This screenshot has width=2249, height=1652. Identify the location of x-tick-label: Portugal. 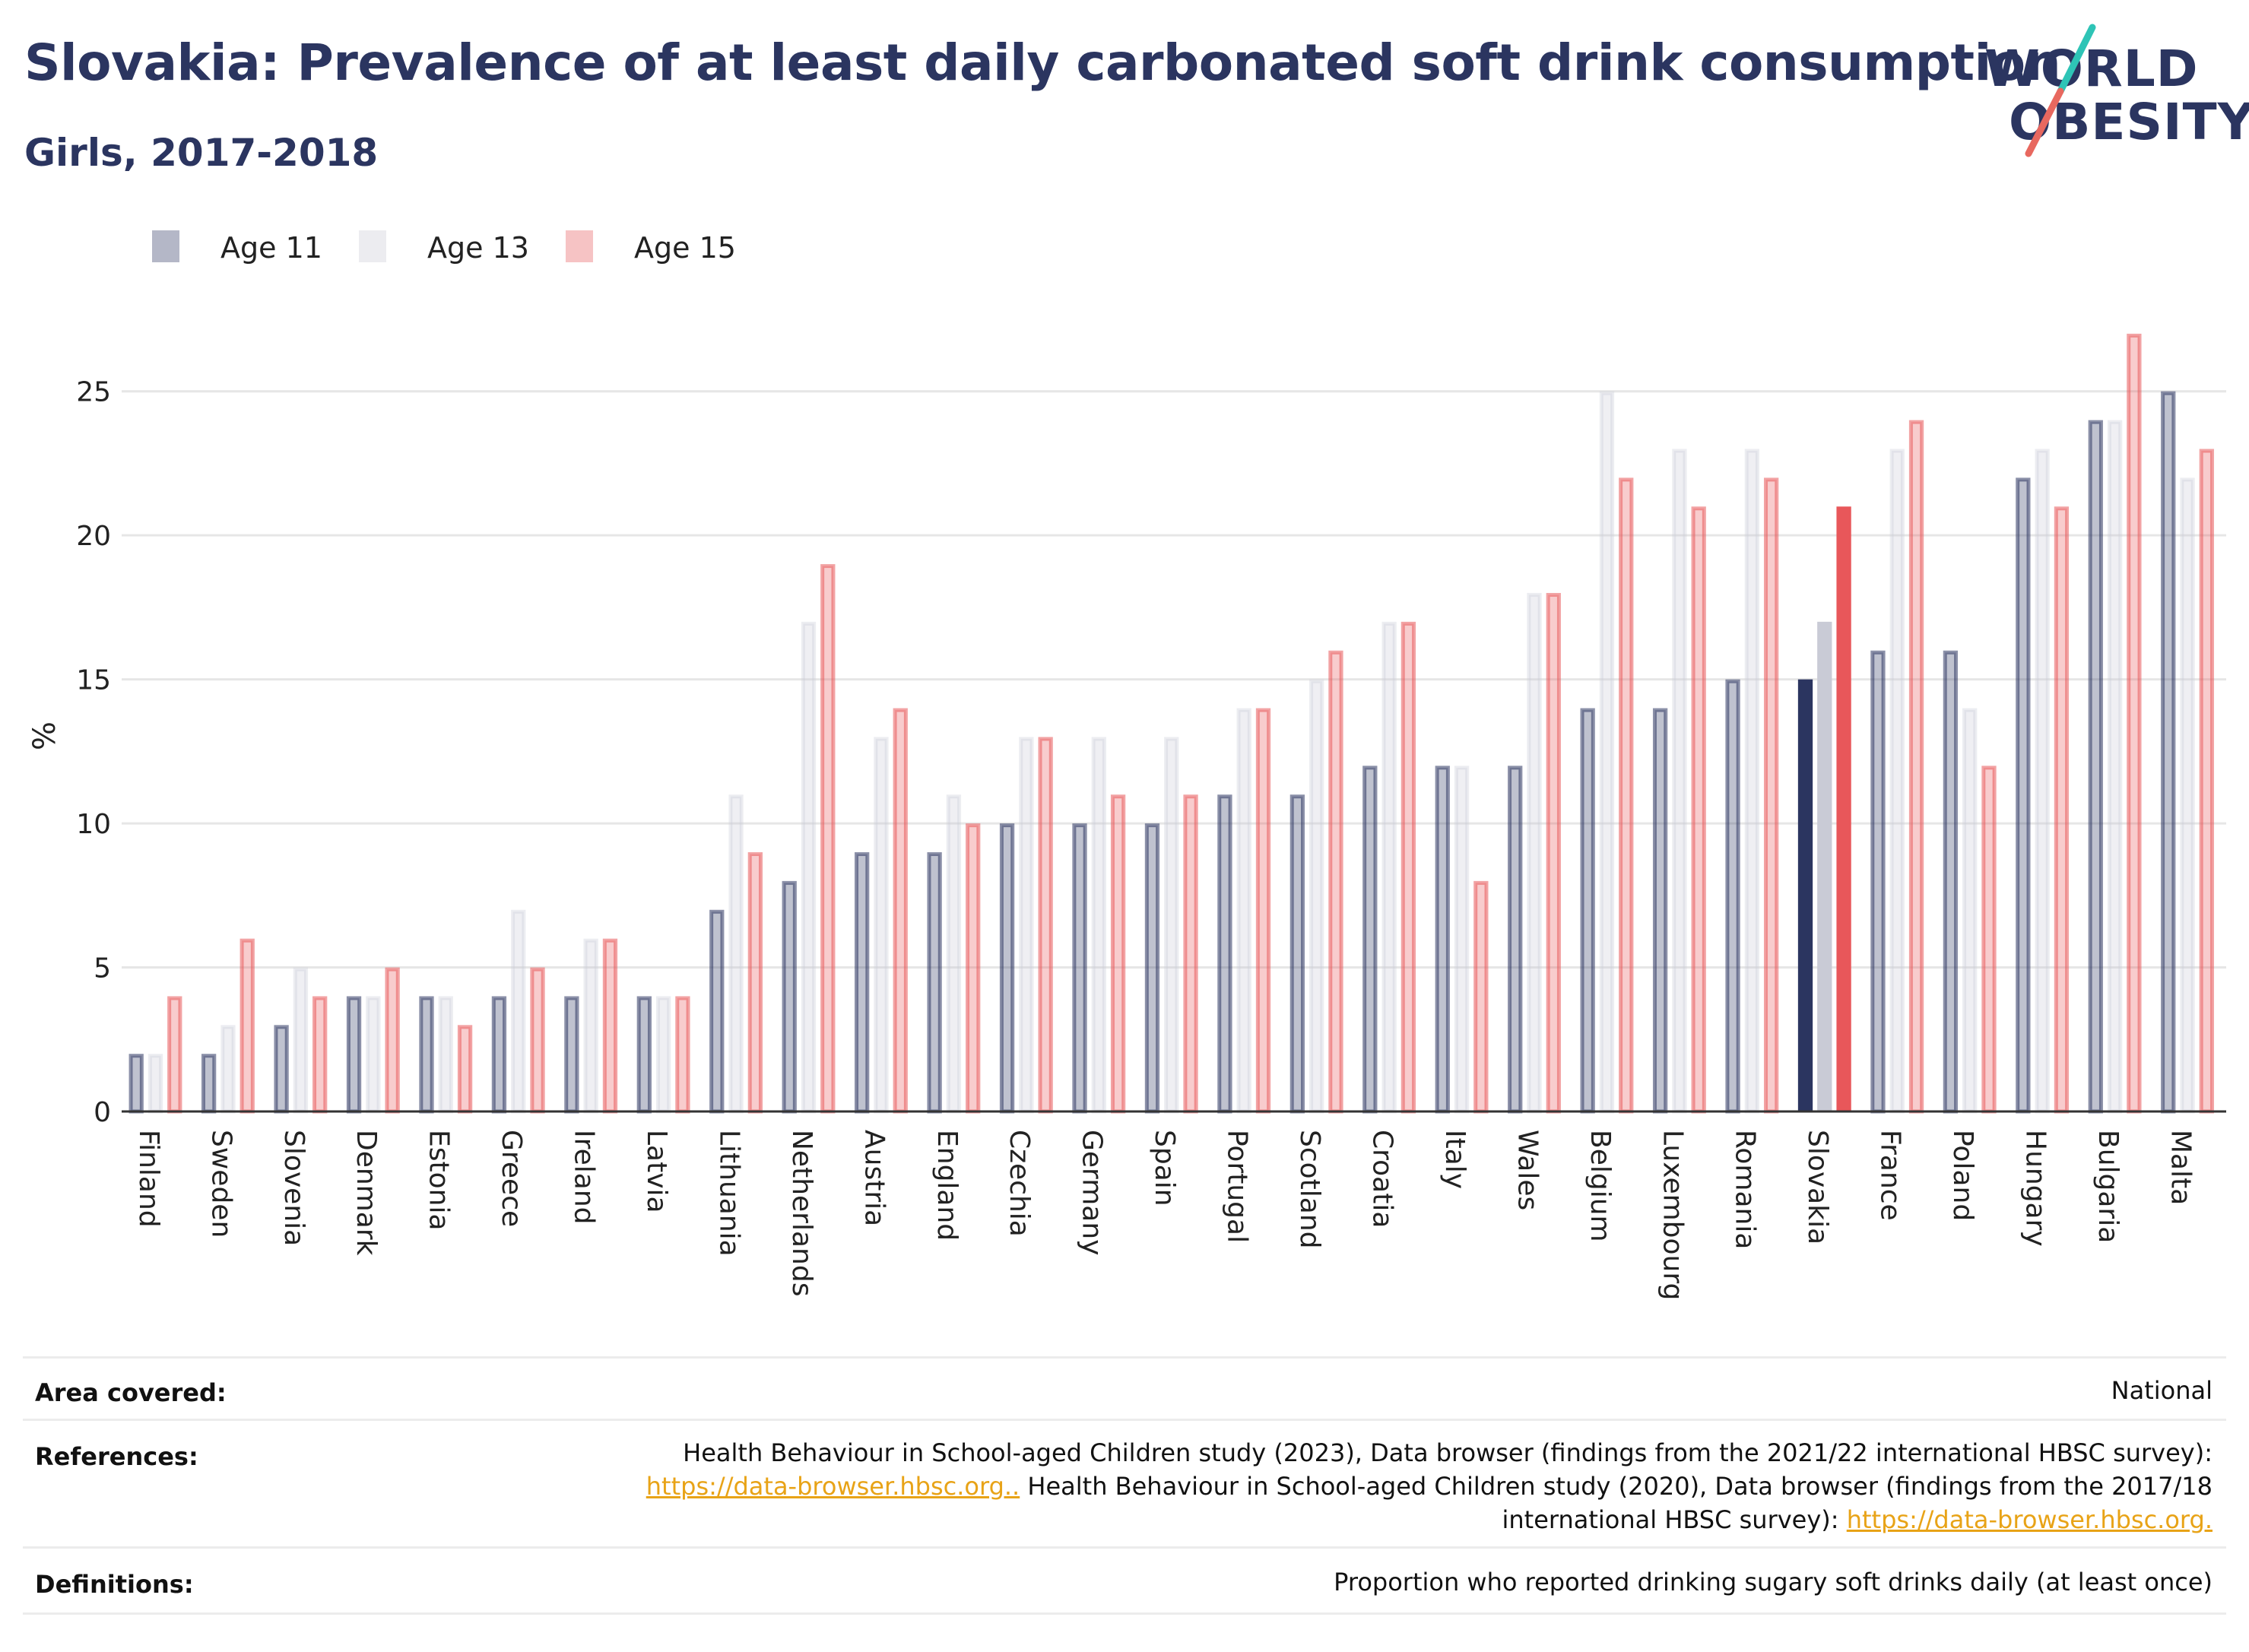
(1237, 1186).